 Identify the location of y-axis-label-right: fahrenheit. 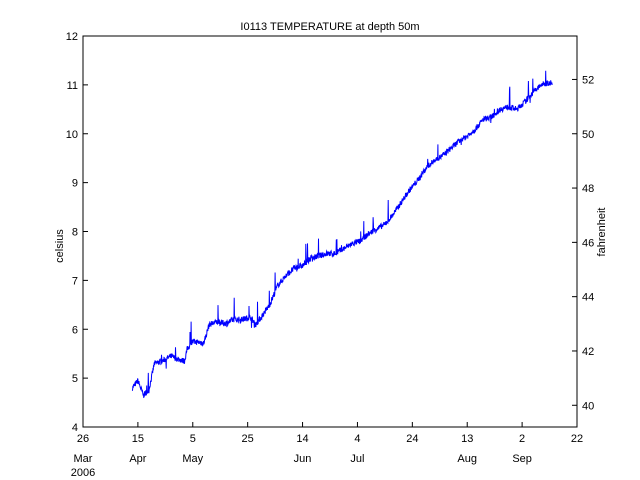
(602, 232).